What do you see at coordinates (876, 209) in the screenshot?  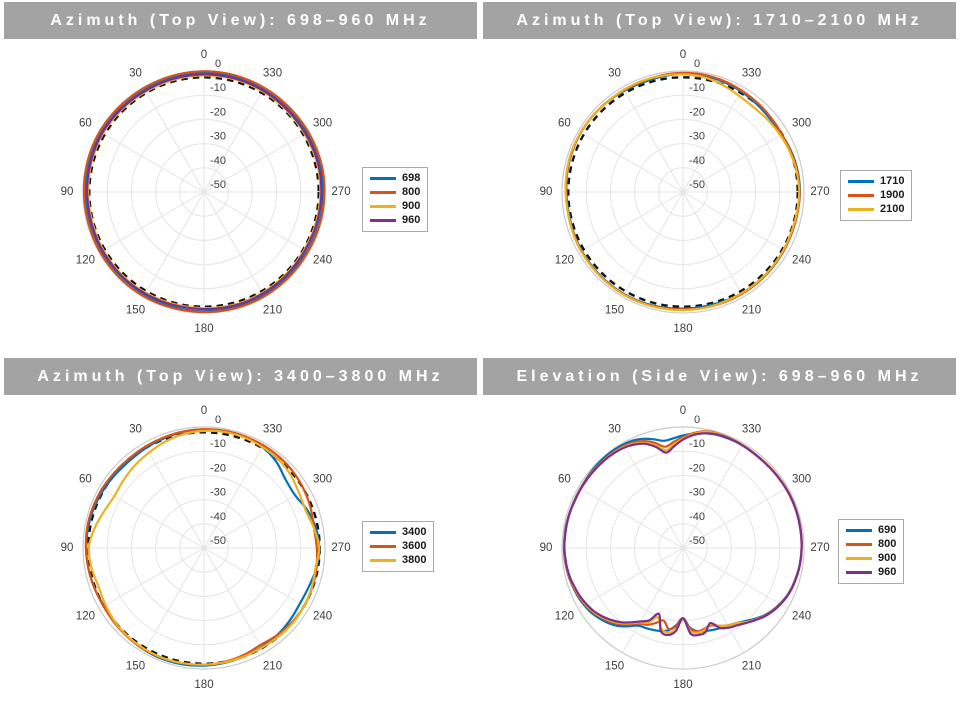 I see `legend-item-2100: 2100` at bounding box center [876, 209].